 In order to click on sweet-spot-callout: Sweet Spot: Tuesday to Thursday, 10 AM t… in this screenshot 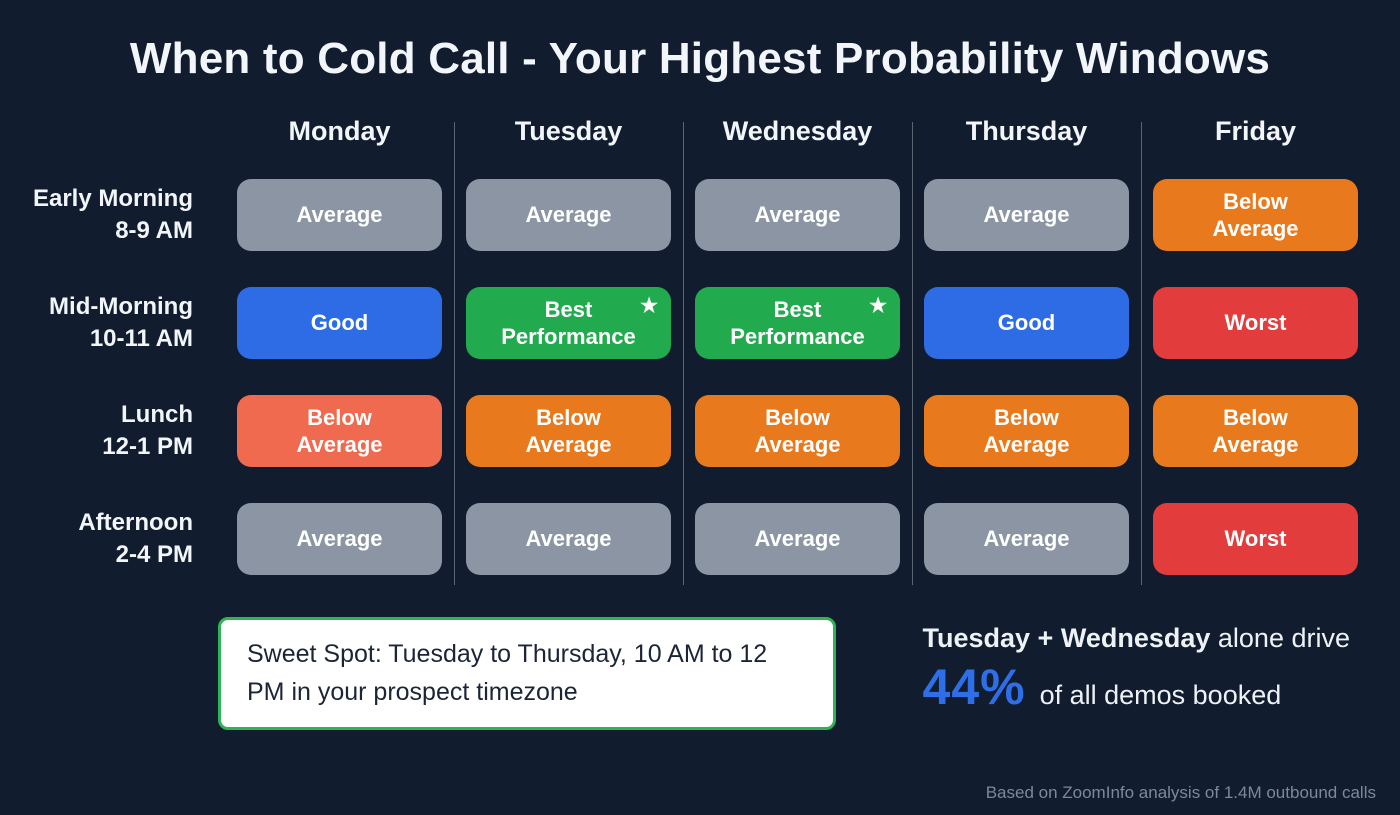, I will do `click(527, 673)`.